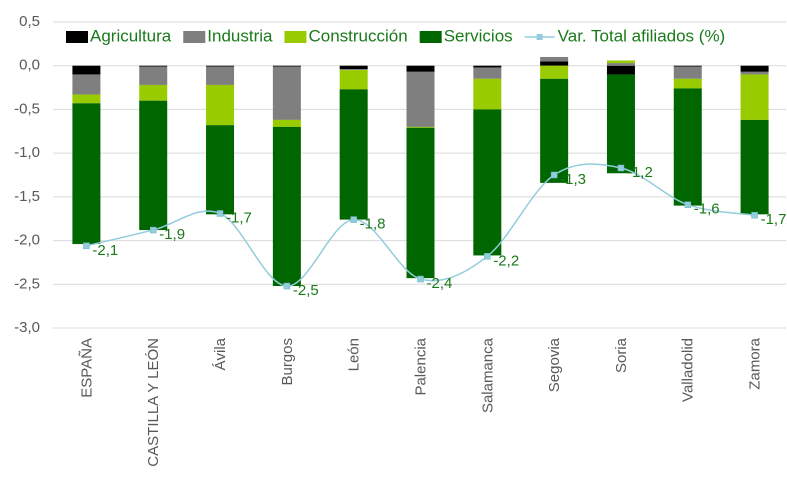  I want to click on x-tick-label: León, so click(354, 354).